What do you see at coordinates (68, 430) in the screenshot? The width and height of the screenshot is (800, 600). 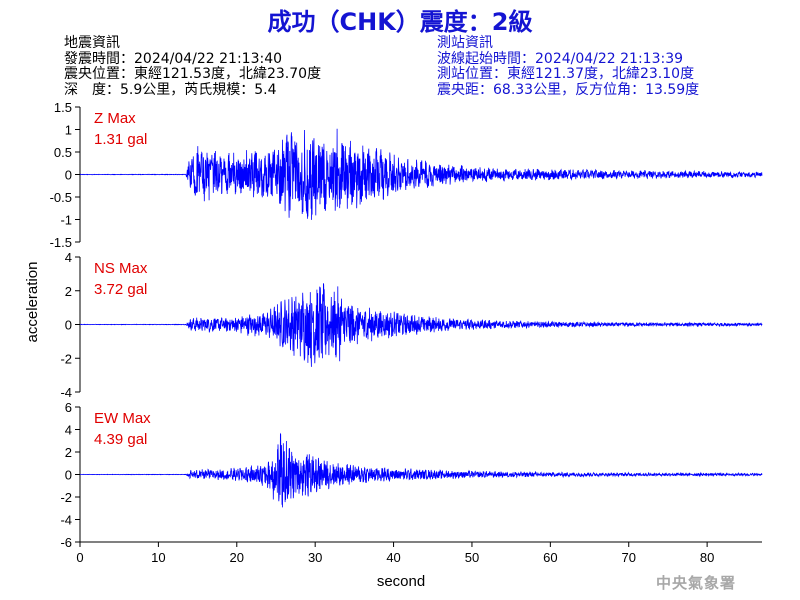 I see `y-tick-label-ew: 4` at bounding box center [68, 430].